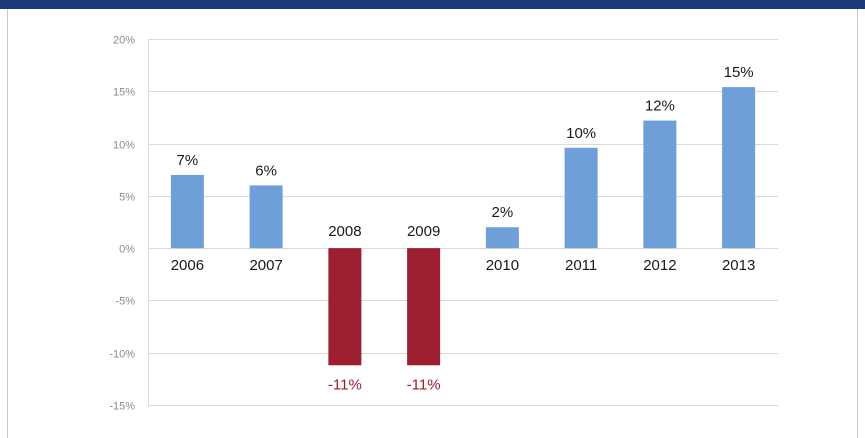 This screenshot has height=438, width=865. I want to click on bar-2008, so click(345, 307).